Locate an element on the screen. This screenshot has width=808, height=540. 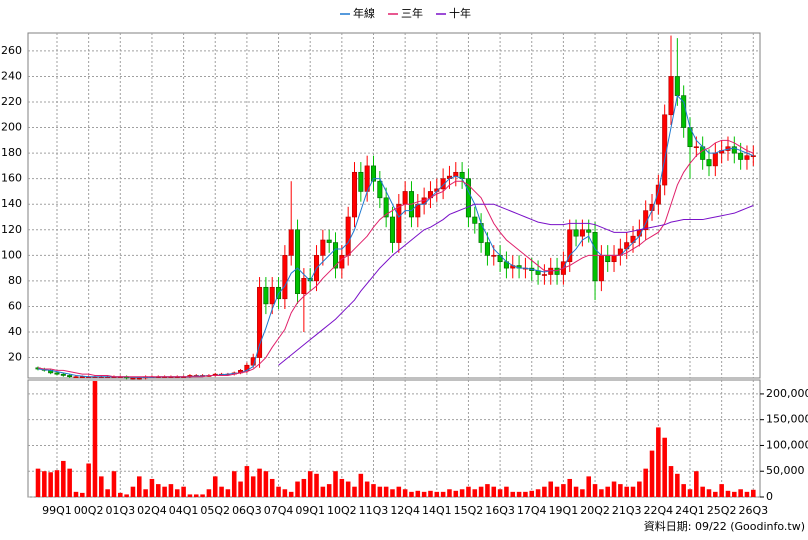
y-tick-label: 220 is located at coordinates (11, 101).